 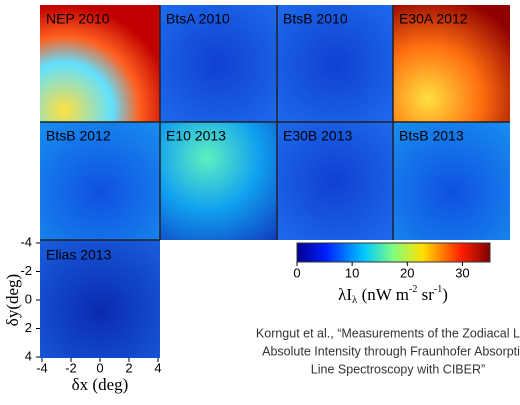 What do you see at coordinates (196, 136) in the screenshot?
I see `panel-label: E10 2013` at bounding box center [196, 136].